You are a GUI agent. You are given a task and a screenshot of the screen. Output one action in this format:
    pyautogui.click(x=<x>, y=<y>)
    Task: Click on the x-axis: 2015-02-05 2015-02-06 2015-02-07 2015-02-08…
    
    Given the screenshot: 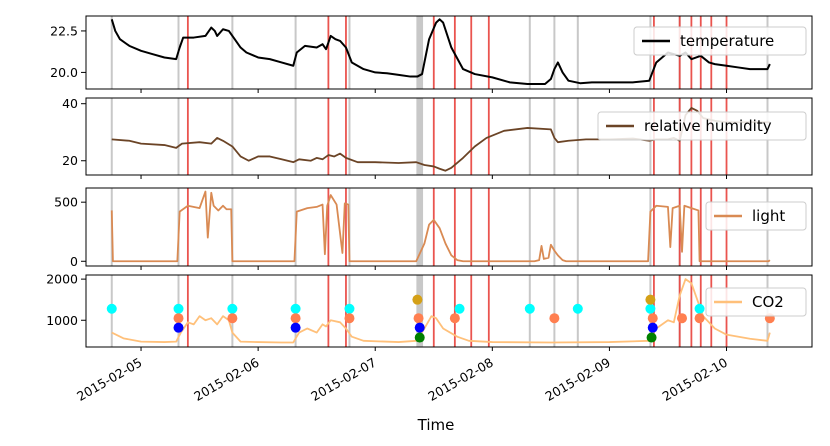 What is the action you would take?
    pyautogui.click(x=402, y=379)
    